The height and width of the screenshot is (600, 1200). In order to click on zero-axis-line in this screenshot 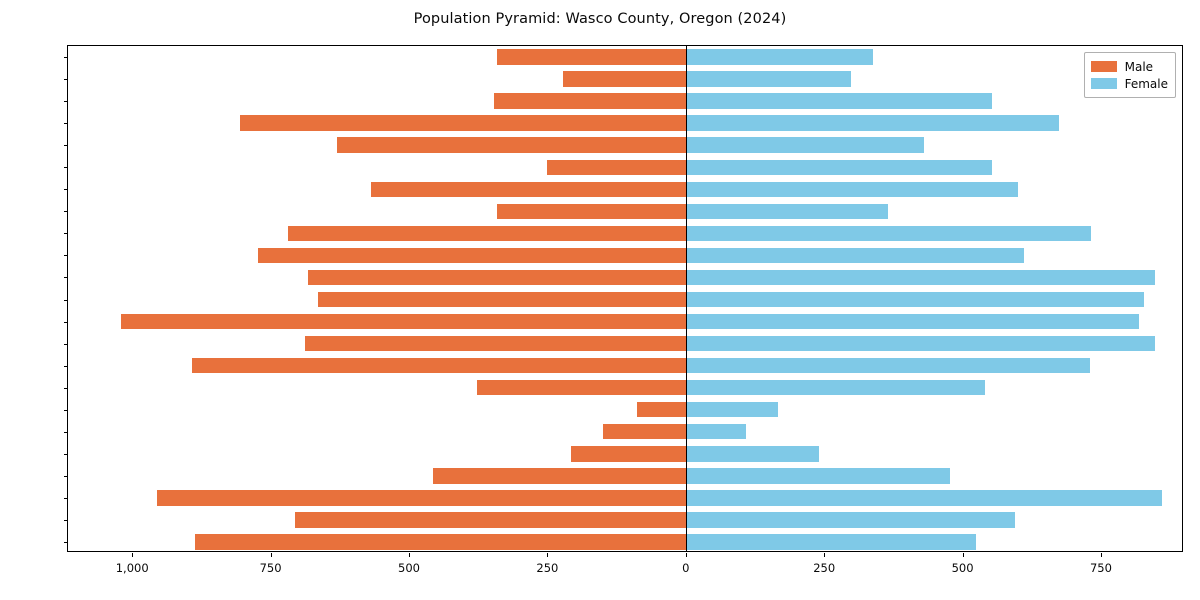, I will do `click(686, 298)`.